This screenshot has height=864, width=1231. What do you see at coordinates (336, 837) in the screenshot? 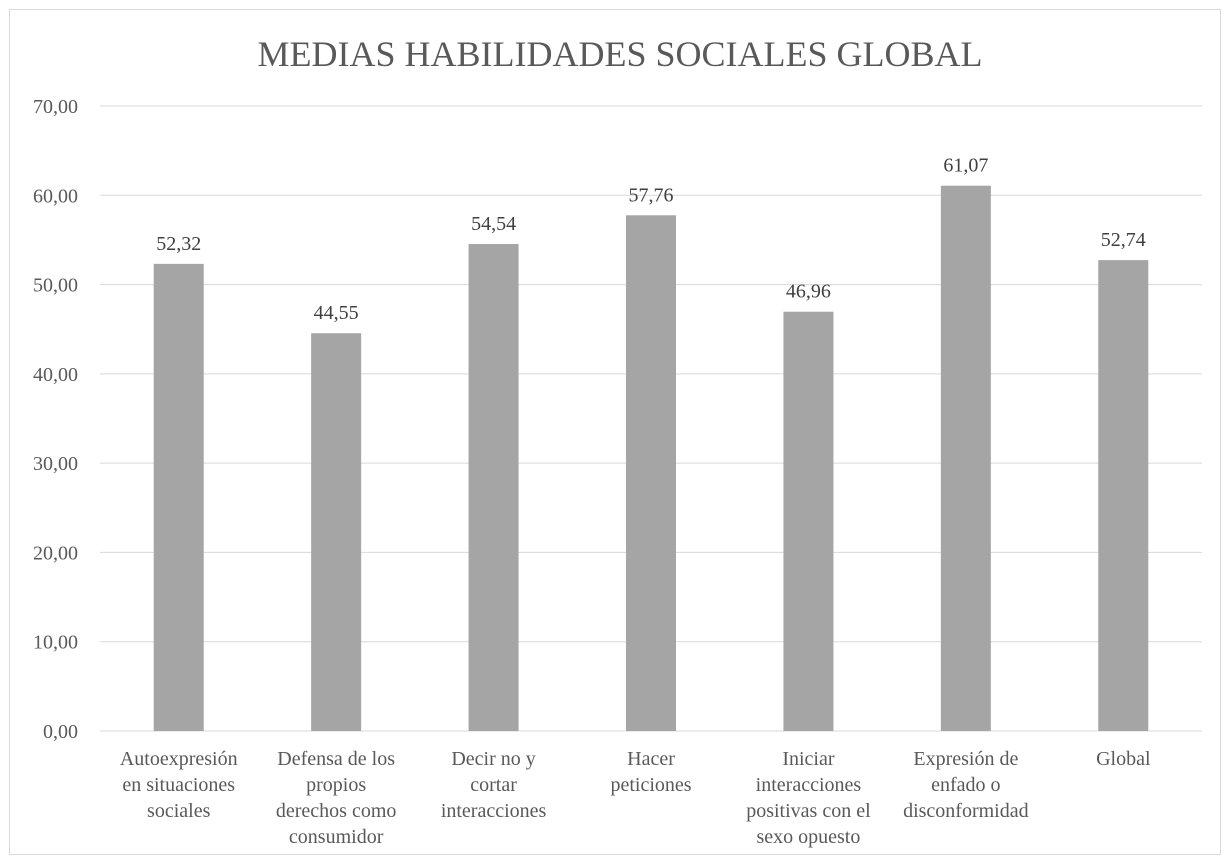
I see `x-tick-label-line: consumidor` at bounding box center [336, 837].